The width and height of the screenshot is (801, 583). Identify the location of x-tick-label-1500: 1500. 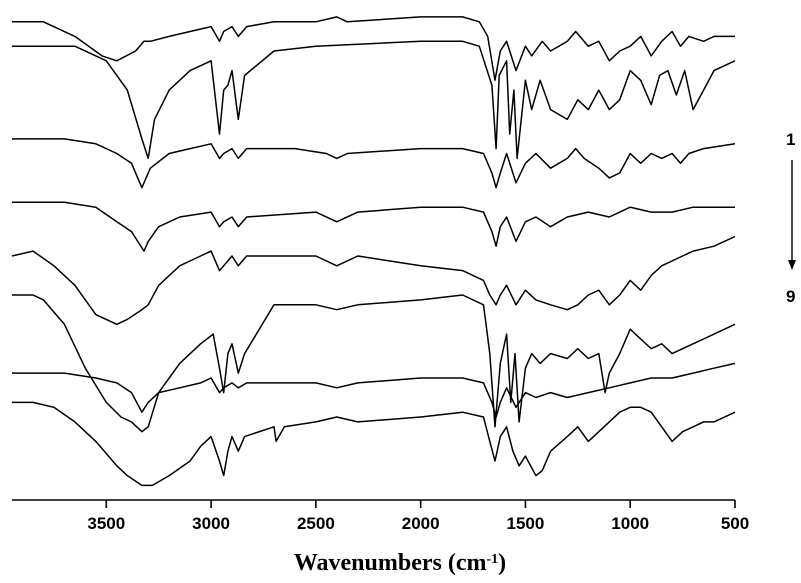
(526, 523).